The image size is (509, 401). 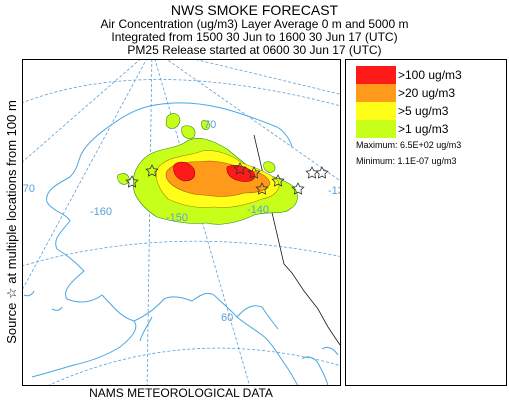 What do you see at coordinates (177, 218) in the screenshot?
I see `lon-label-150w: -150` at bounding box center [177, 218].